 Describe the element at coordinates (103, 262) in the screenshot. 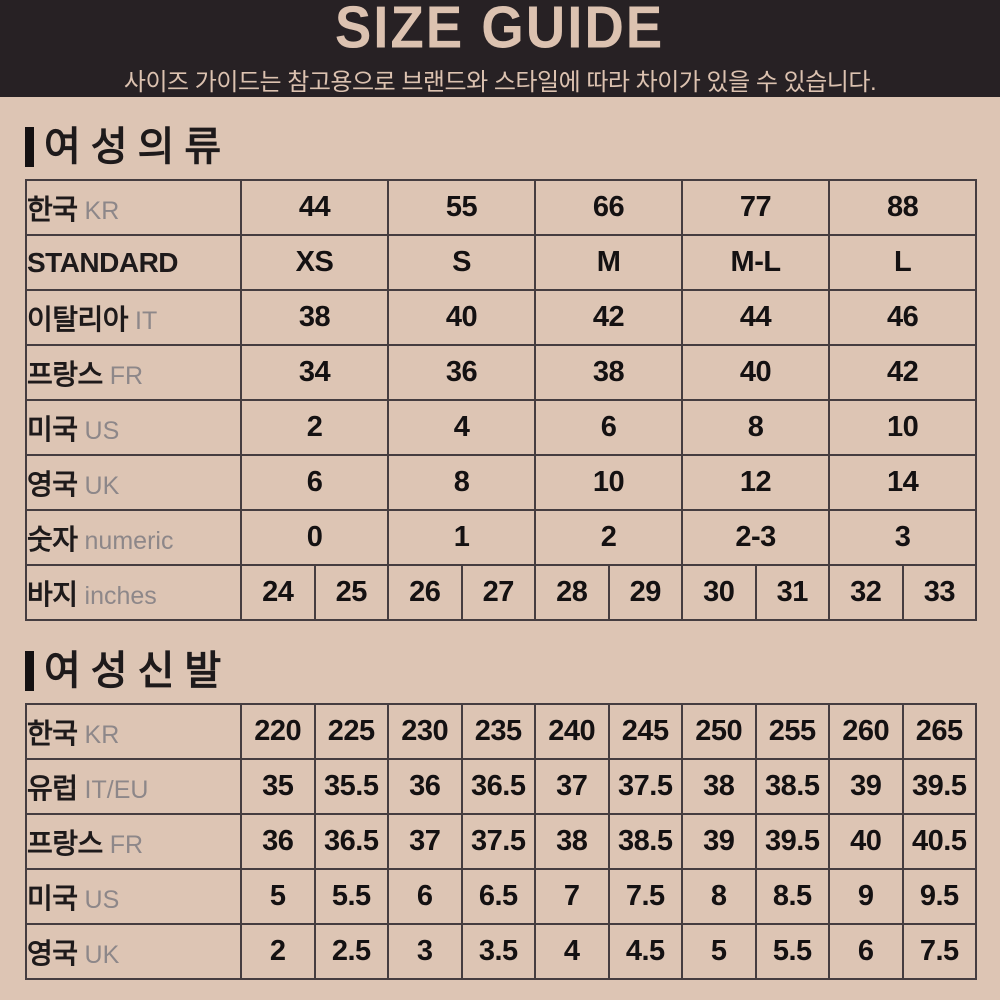

I see `row-label: STANDARD` at that location.